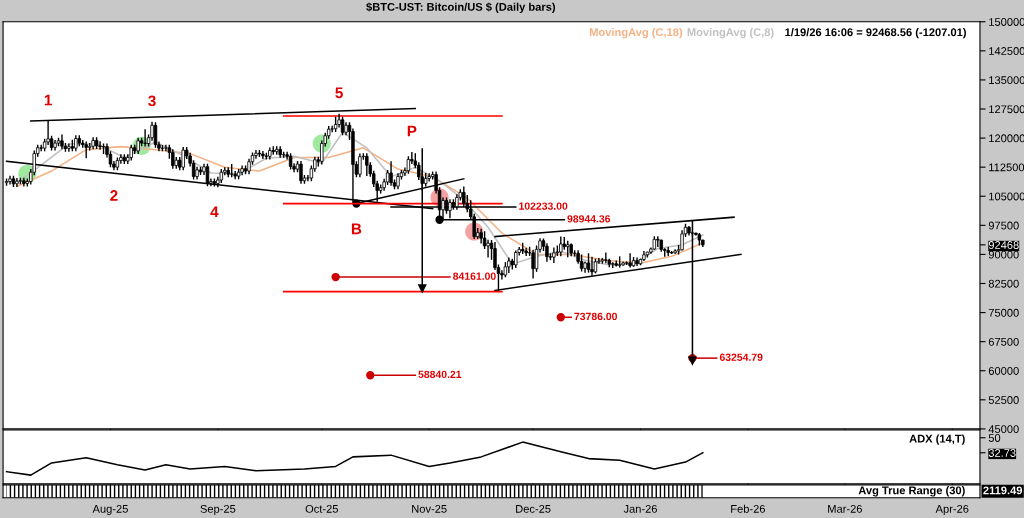  I want to click on annotation: B, so click(356, 229).